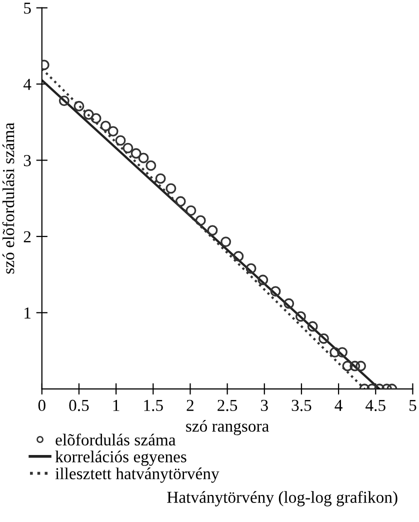 This screenshot has height=522, width=419. Describe the element at coordinates (8, 198) in the screenshot. I see `y-axis-title: szó elõfordulási száma` at that location.